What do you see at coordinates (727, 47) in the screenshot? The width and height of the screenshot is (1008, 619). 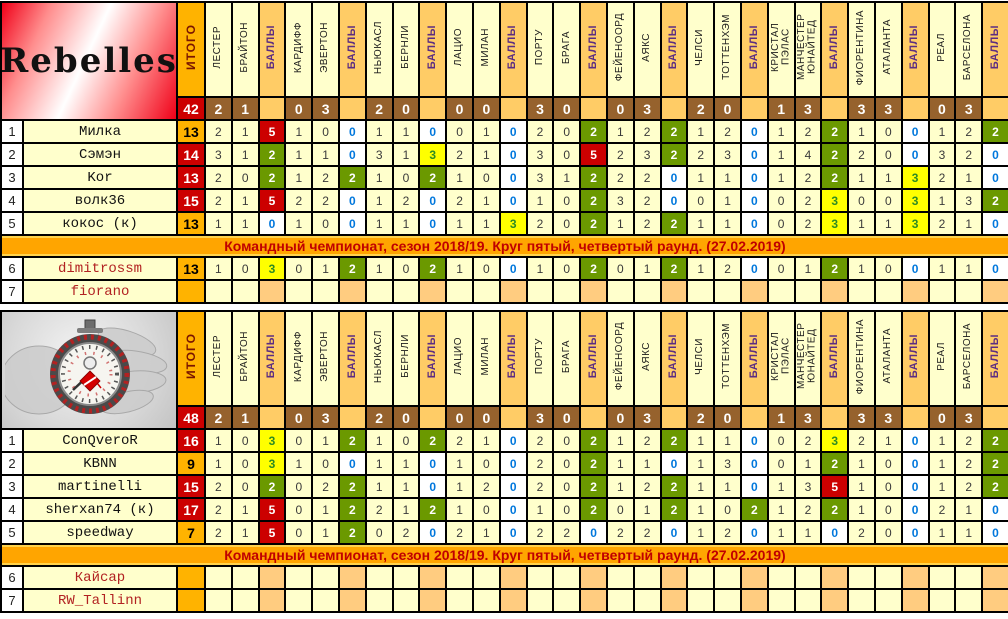 I see `header-team-away-label: ТОТТЕНХЭМ` at bounding box center [727, 47].